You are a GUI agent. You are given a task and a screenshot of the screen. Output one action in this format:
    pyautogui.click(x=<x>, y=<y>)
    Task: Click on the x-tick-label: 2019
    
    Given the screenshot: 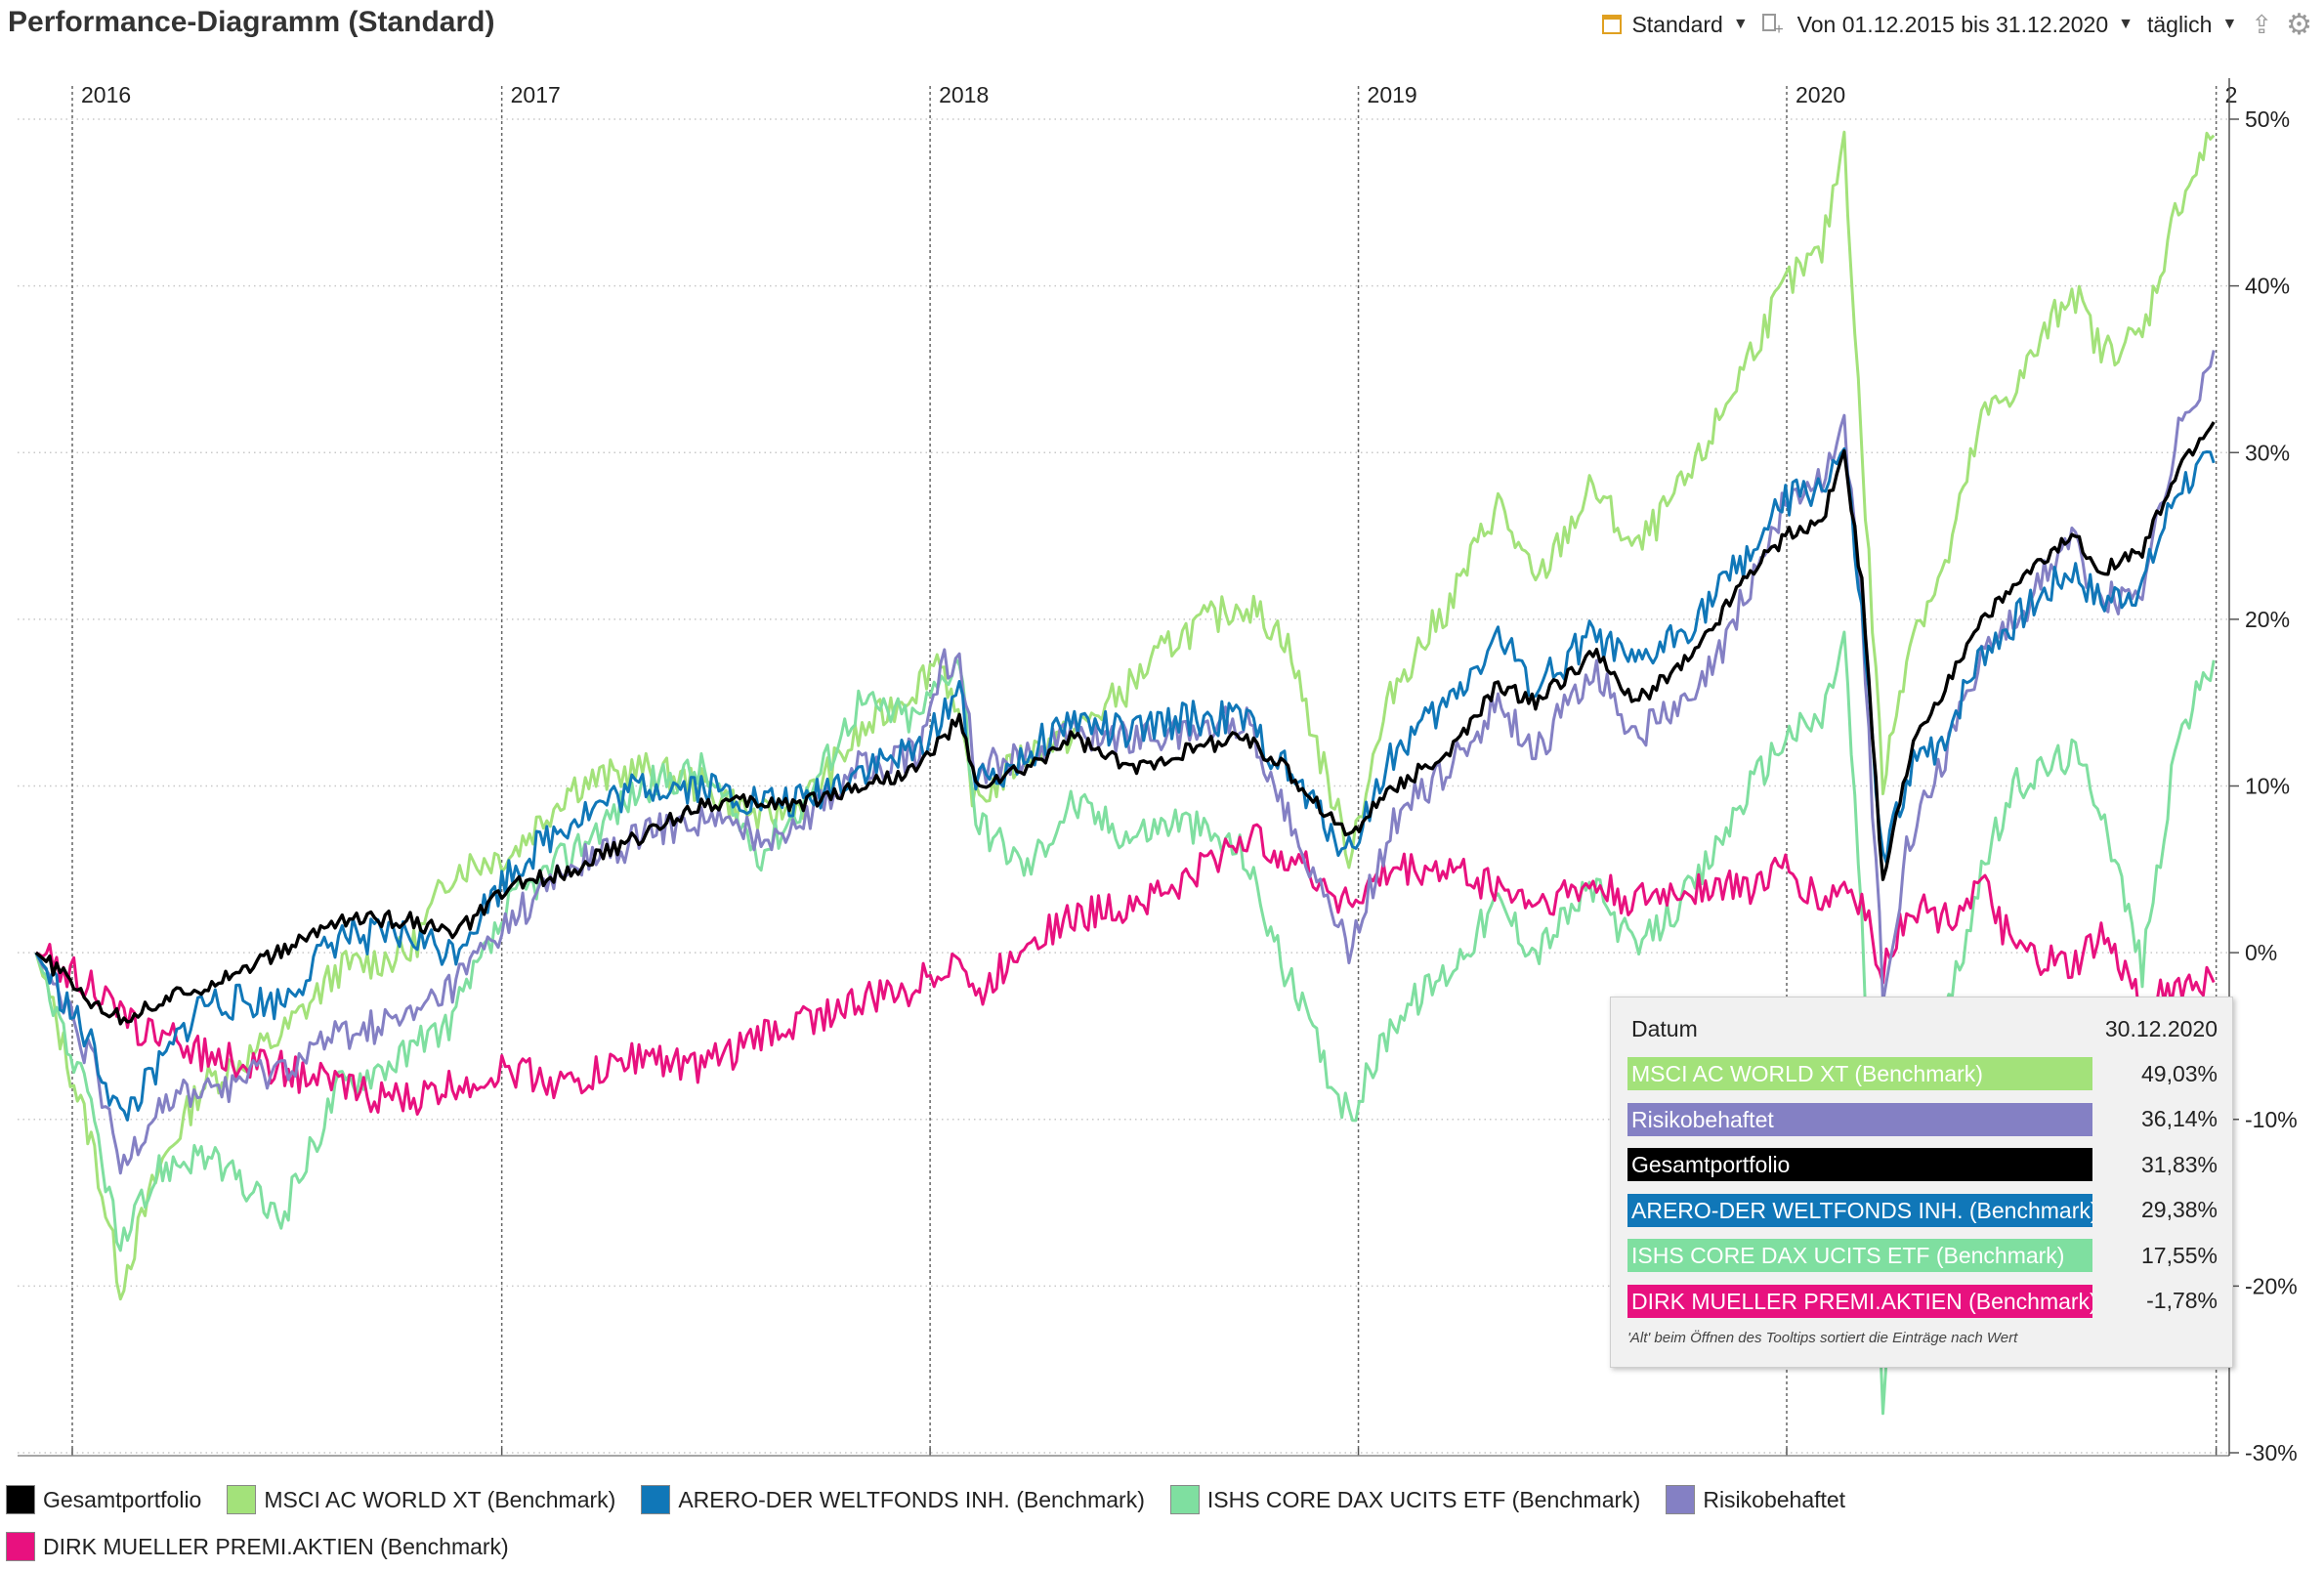 What is the action you would take?
    pyautogui.click(x=1392, y=95)
    